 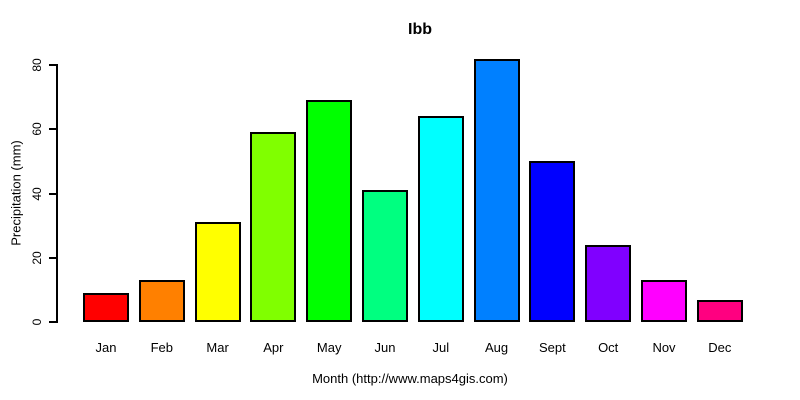 I want to click on bar-oct, so click(x=608, y=283).